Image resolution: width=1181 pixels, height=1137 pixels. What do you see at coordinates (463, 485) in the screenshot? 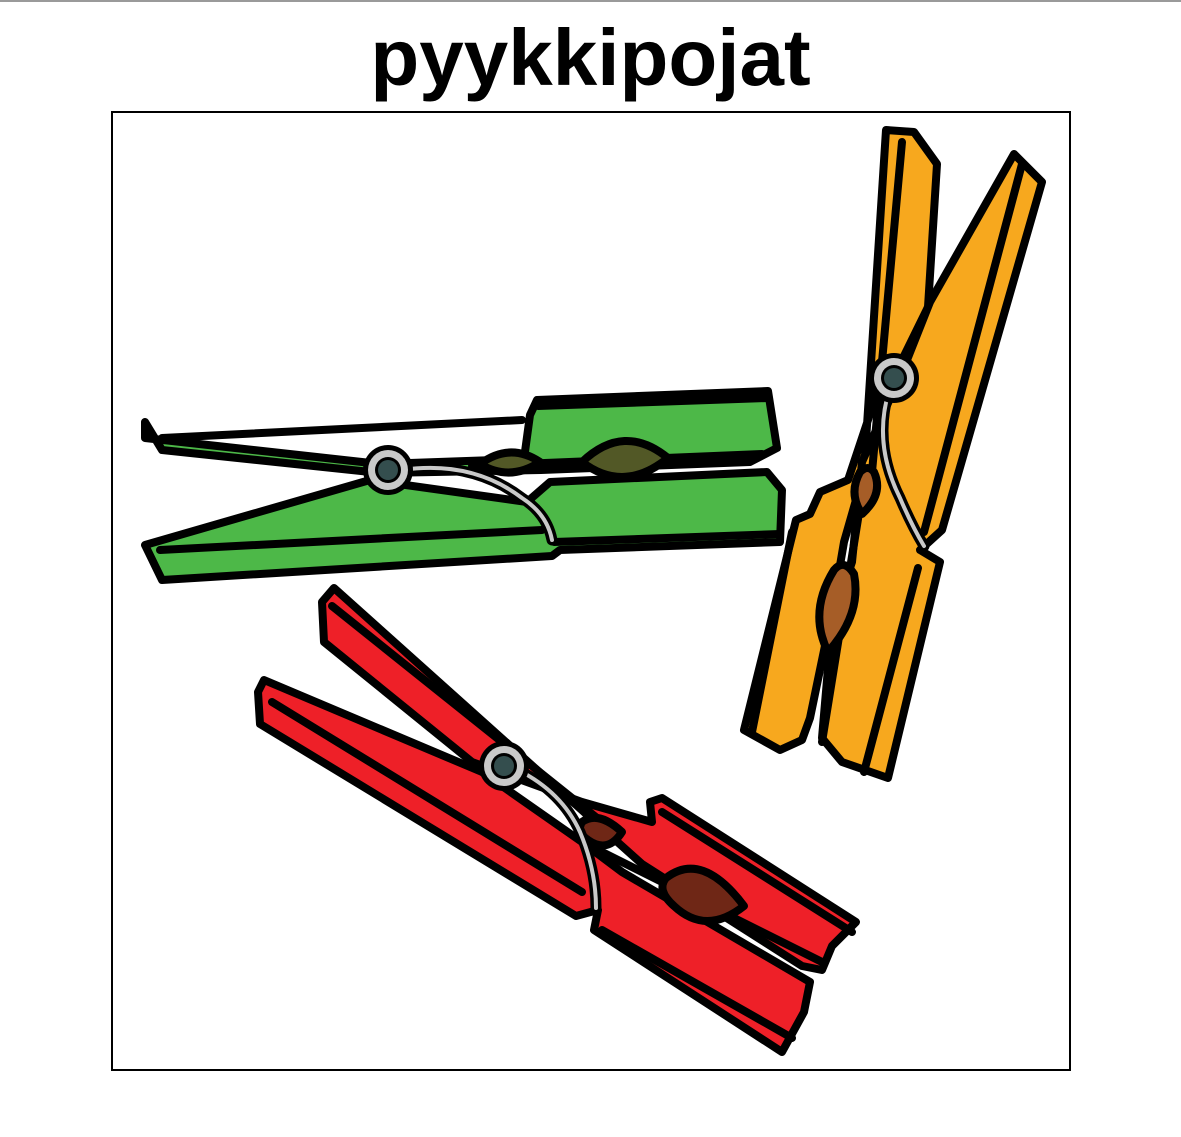
I see `green-clothespin` at bounding box center [463, 485].